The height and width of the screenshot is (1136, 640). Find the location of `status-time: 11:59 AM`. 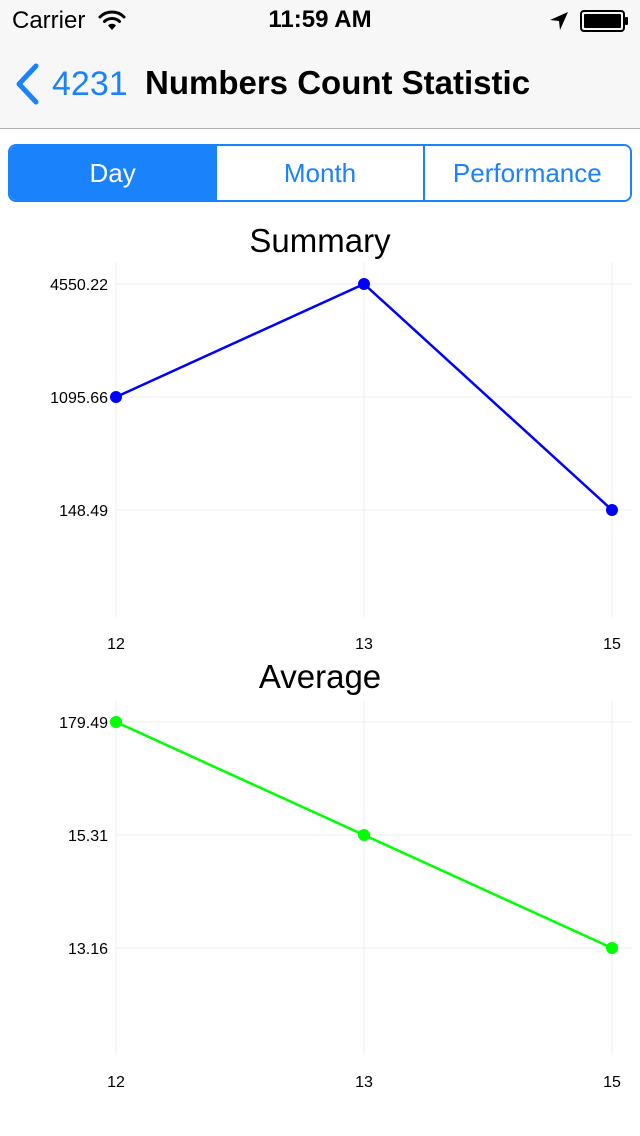

status-time: 11:59 AM is located at coordinates (320, 19).